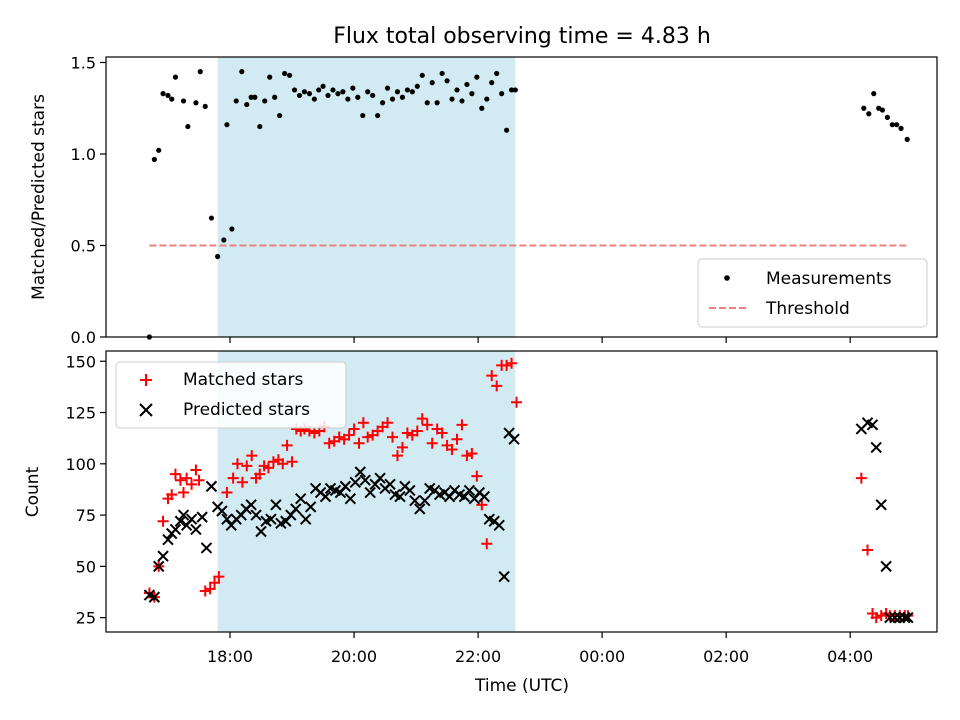 This screenshot has width=960, height=720. What do you see at coordinates (83, 62) in the screenshot?
I see `top-y-tick-label: 1.5` at bounding box center [83, 62].